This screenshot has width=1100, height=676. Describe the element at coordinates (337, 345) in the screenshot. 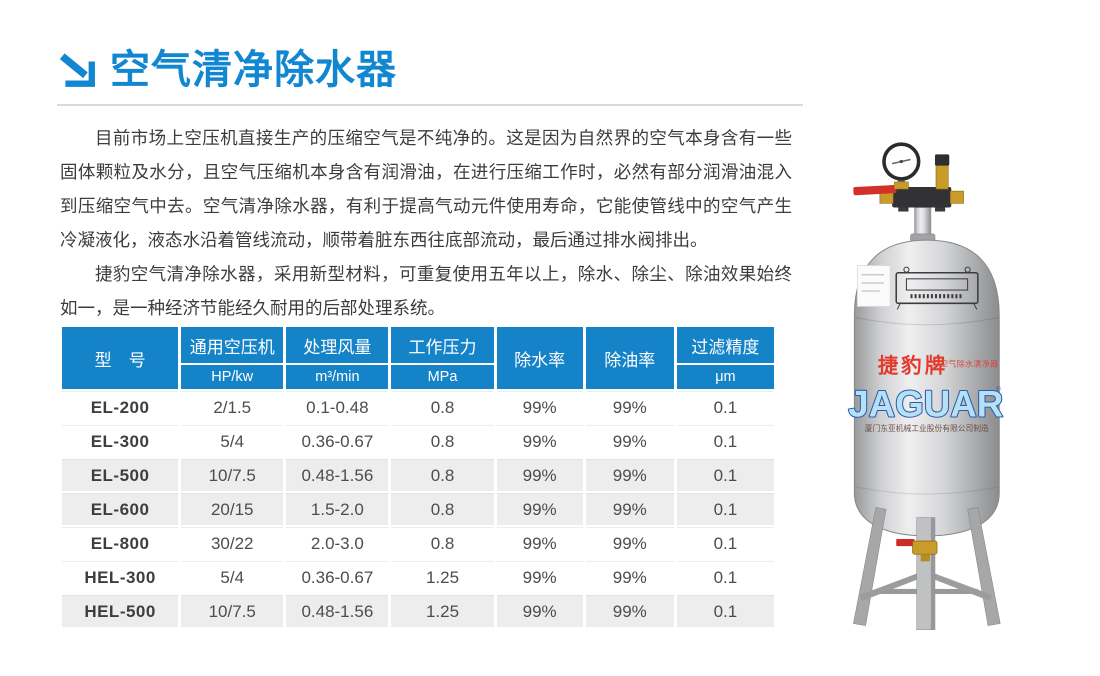

I see `col-header-flow: 处理风量` at that location.